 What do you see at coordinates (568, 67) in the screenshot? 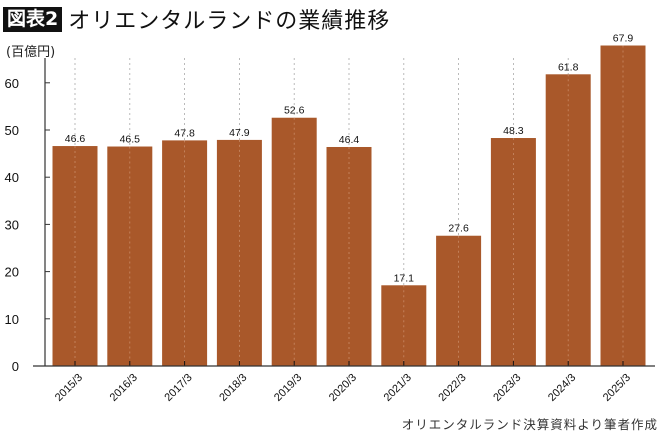
I see `data-label: 61.8` at bounding box center [568, 67].